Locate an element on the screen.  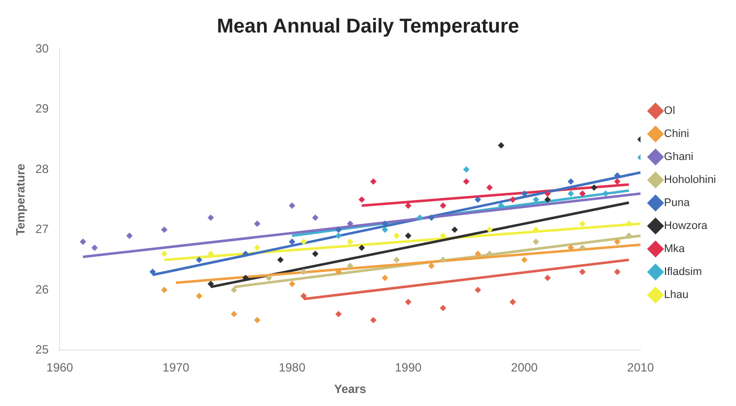
y-tick-label: 29 is located at coordinates (42, 109).